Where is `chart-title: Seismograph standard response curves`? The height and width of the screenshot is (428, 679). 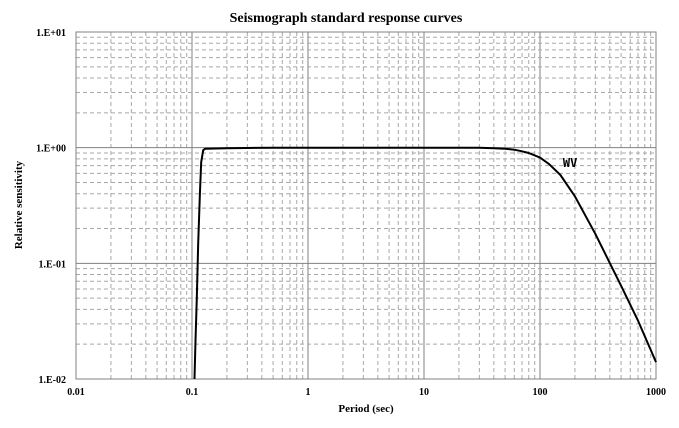 chart-title: Seismograph standard response curves is located at coordinates (346, 18).